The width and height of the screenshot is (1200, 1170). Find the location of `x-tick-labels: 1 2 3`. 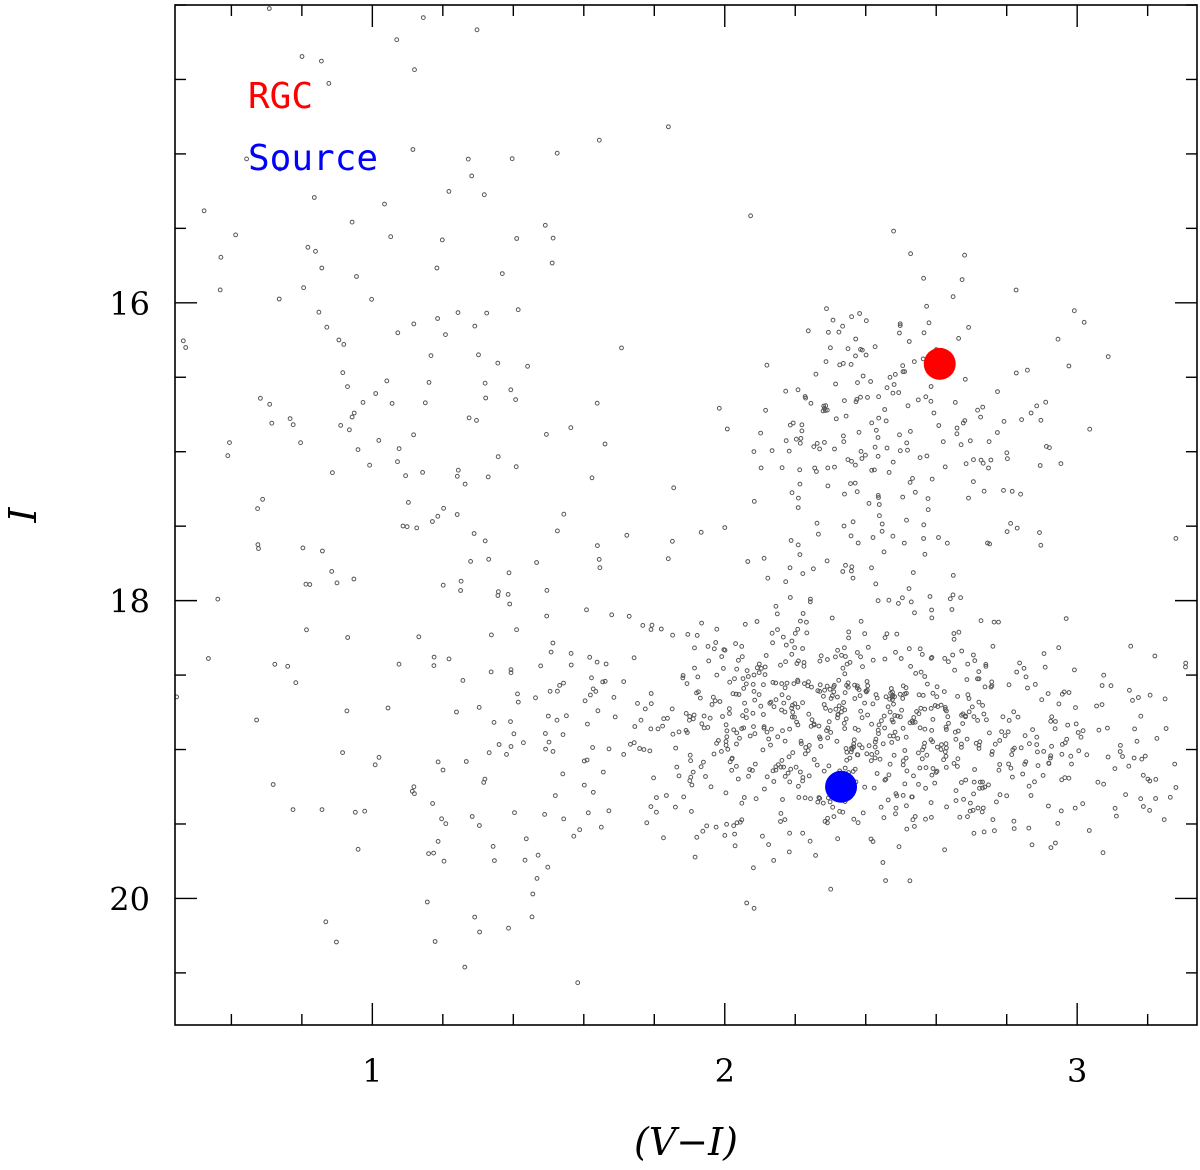

x-tick-labels: 1 2 3 is located at coordinates (724, 1071).